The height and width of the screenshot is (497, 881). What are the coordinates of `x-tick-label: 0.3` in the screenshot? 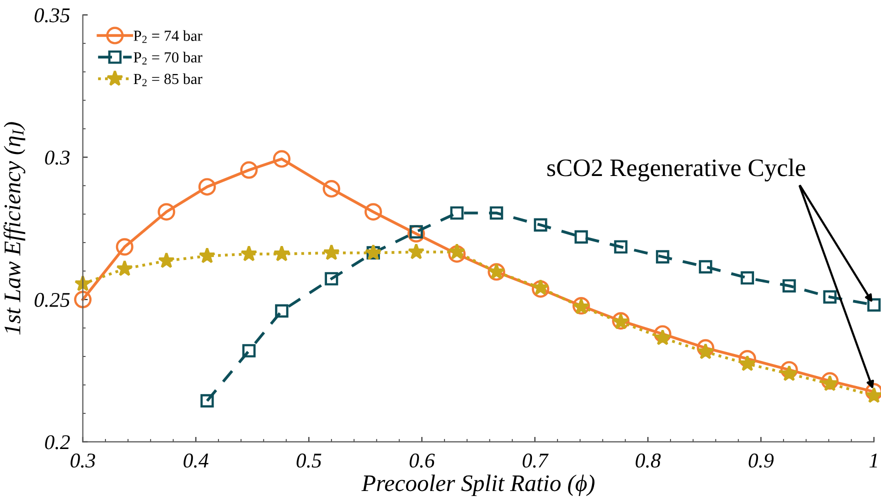 It's located at (83, 461).